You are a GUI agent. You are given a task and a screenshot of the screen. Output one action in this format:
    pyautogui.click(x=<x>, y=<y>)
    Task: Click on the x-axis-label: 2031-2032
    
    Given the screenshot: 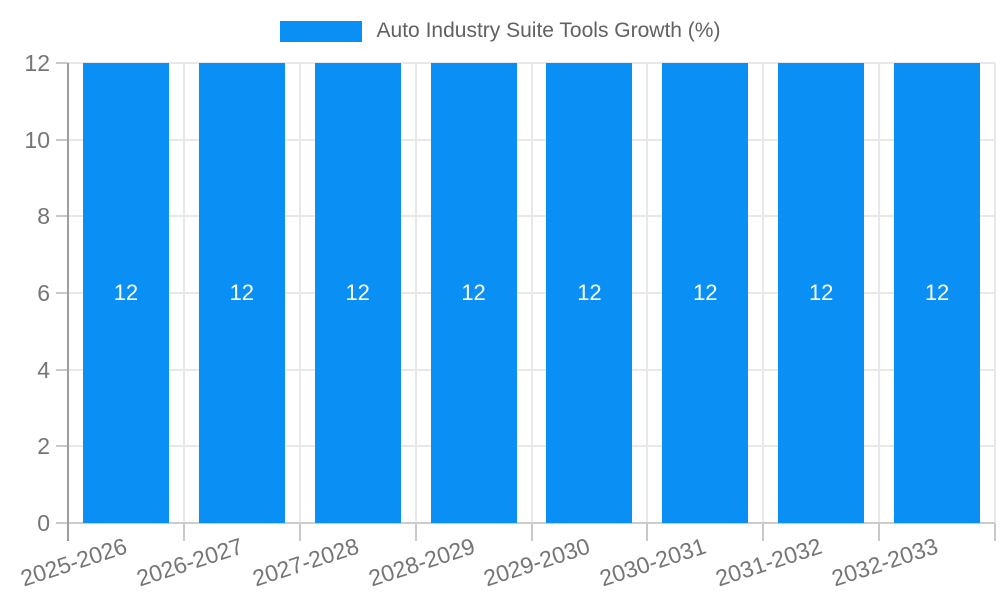 What is the action you would take?
    pyautogui.click(x=769, y=562)
    